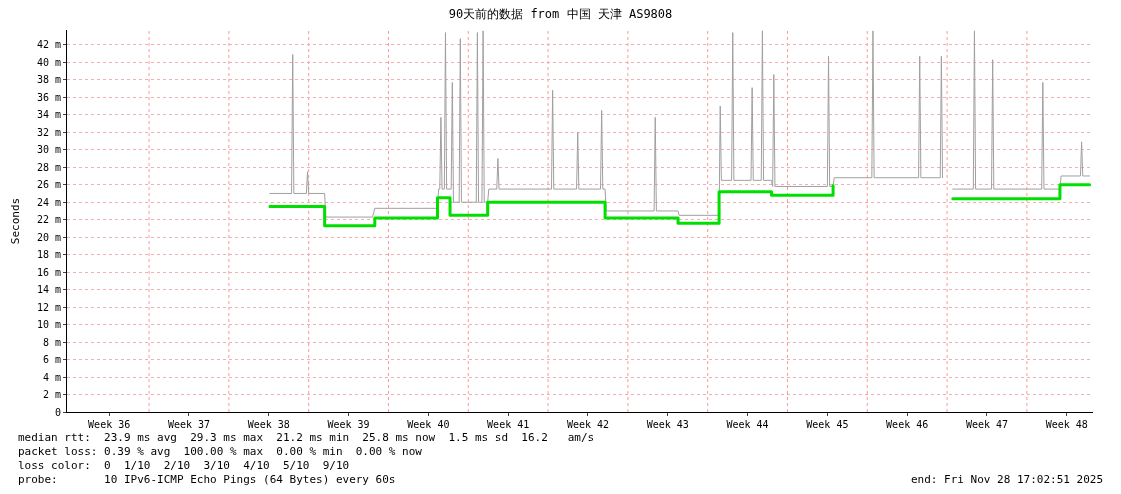  I want to click on y-tick-label: 10 m, so click(48, 325).